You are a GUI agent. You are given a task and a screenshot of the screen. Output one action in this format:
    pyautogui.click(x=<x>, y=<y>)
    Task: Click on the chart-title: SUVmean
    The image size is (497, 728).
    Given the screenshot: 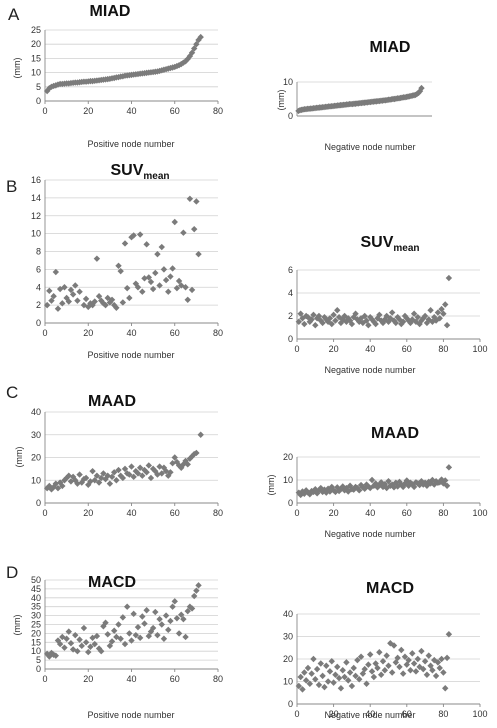 What is the action you would take?
    pyautogui.click(x=139, y=172)
    